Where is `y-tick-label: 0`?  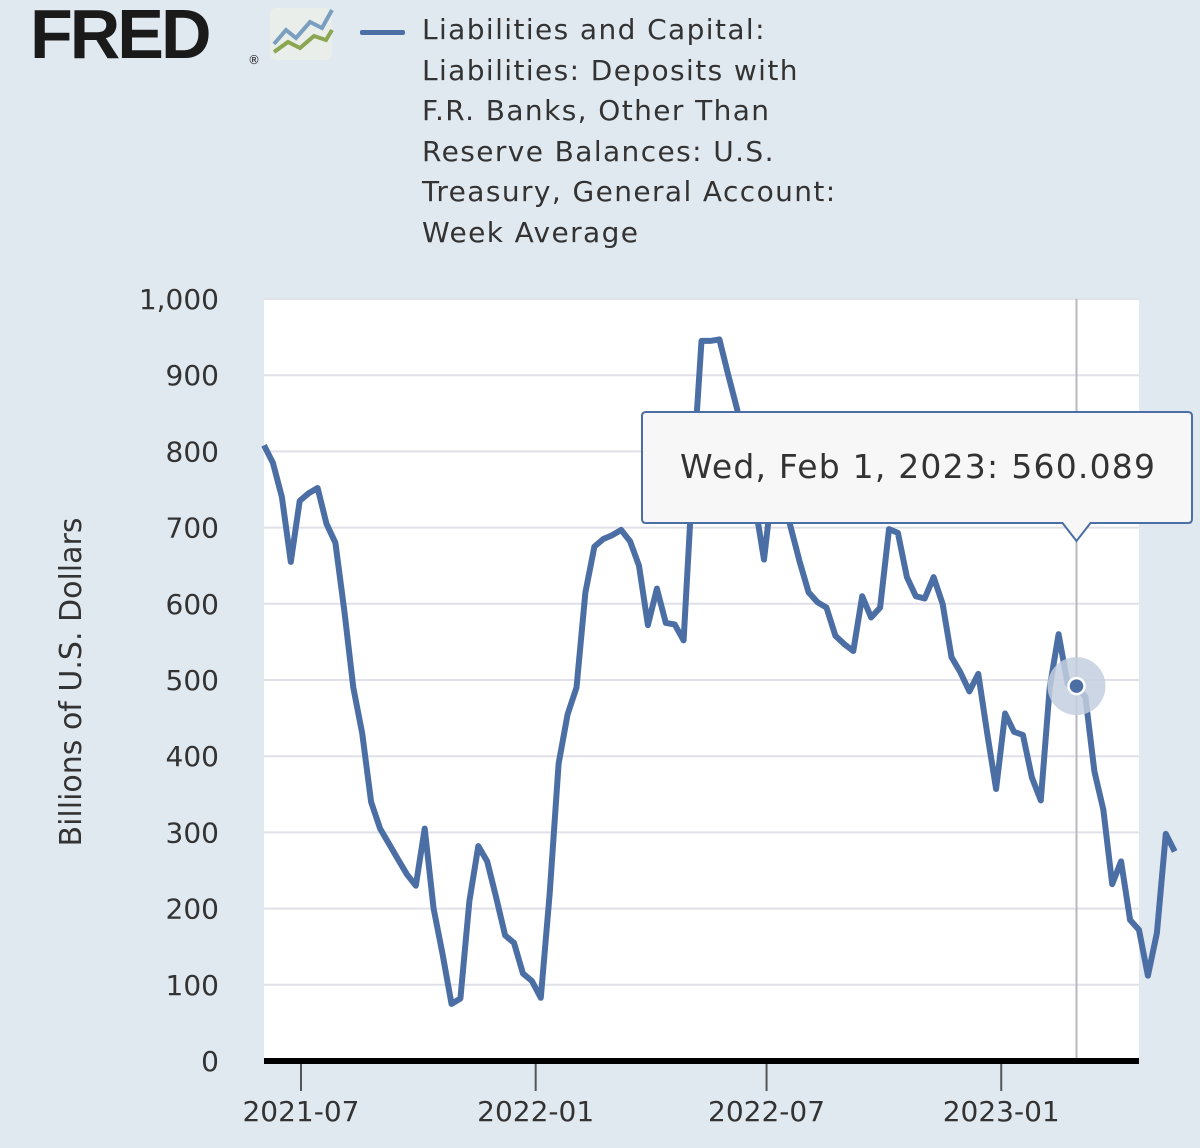
y-tick-label: 0 is located at coordinates (210, 1061).